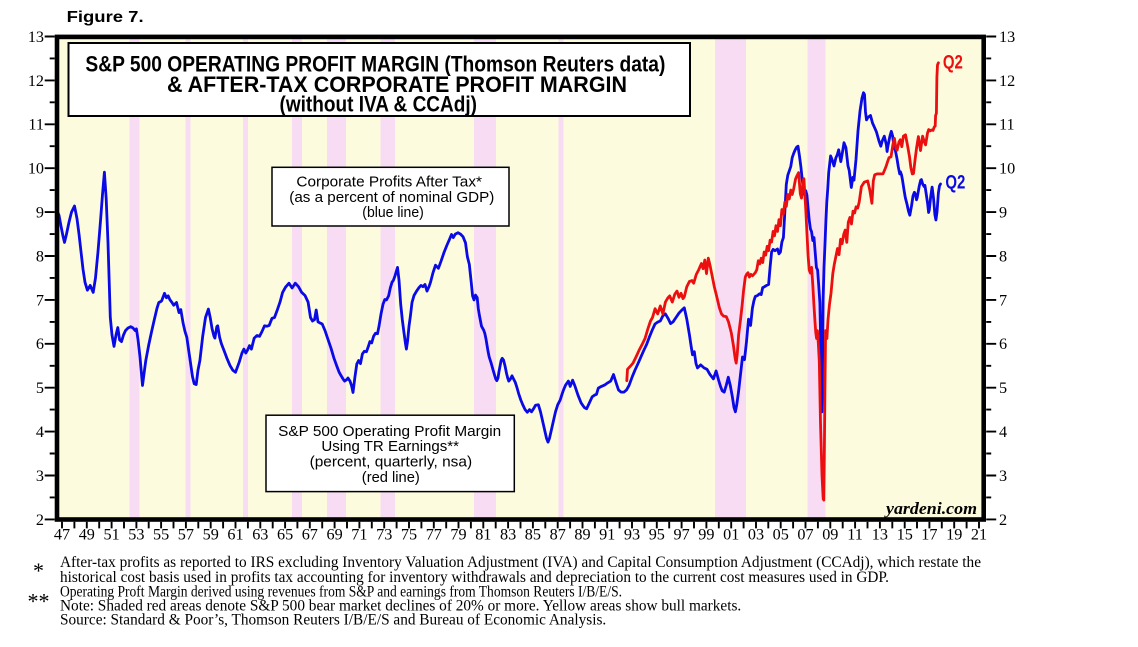 The height and width of the screenshot is (647, 1138). Describe the element at coordinates (384, 535) in the screenshot. I see `svg-text: 73` at that location.